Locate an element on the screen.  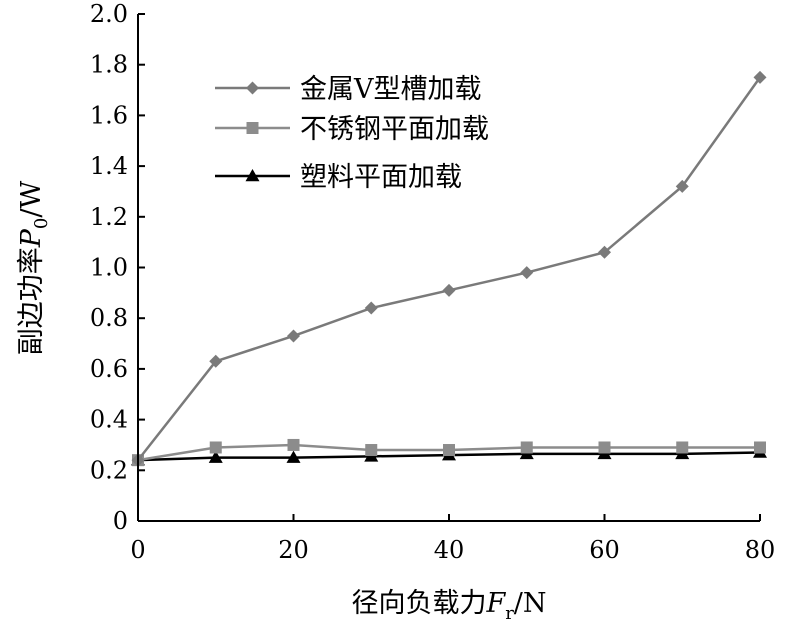
x-tick-label: 40 is located at coordinates (449, 550).